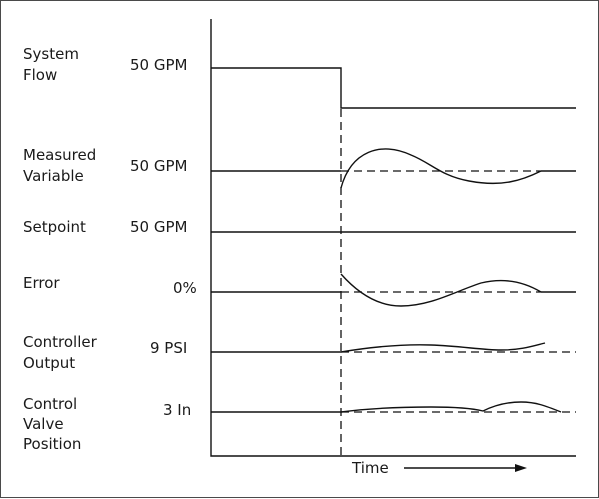 The image size is (599, 499). I want to click on value-controller-output: 9 PSI, so click(168, 348).